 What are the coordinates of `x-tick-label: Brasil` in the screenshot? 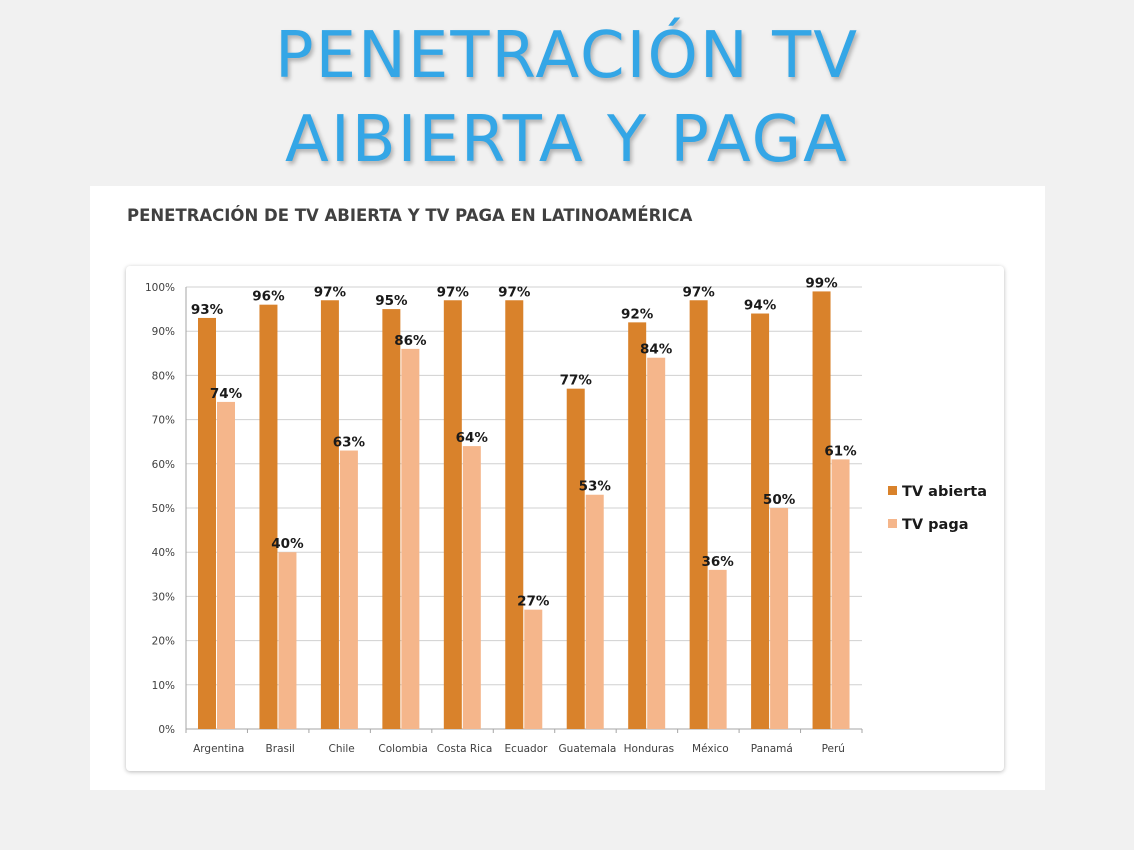 It's located at (280, 749).